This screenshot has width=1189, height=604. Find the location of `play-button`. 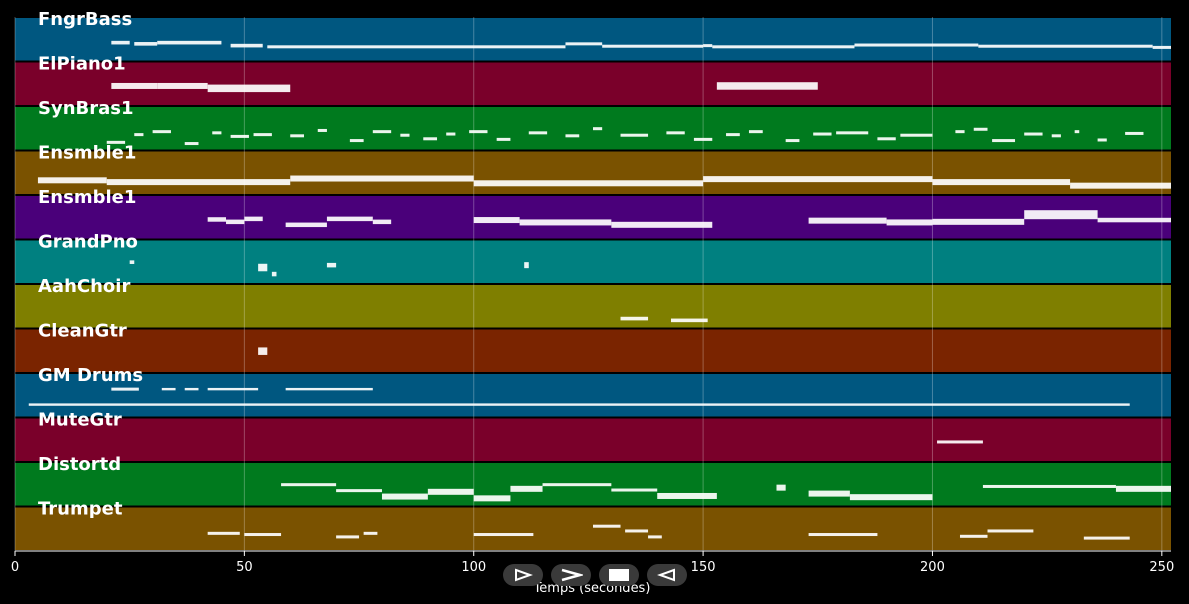

play-button is located at coordinates (571, 575).